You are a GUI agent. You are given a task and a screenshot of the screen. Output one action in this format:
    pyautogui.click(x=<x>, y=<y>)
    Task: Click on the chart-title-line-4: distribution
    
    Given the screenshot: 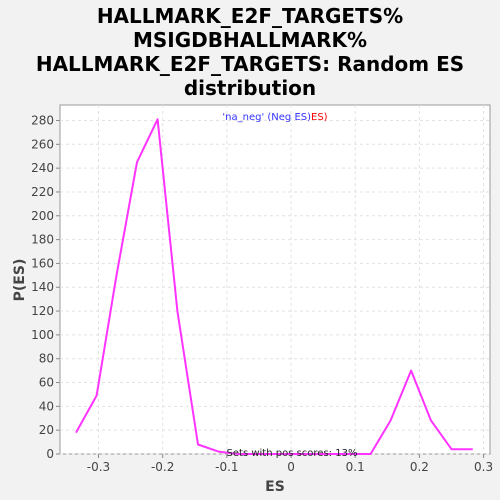 What is the action you would take?
    pyautogui.click(x=250, y=88)
    